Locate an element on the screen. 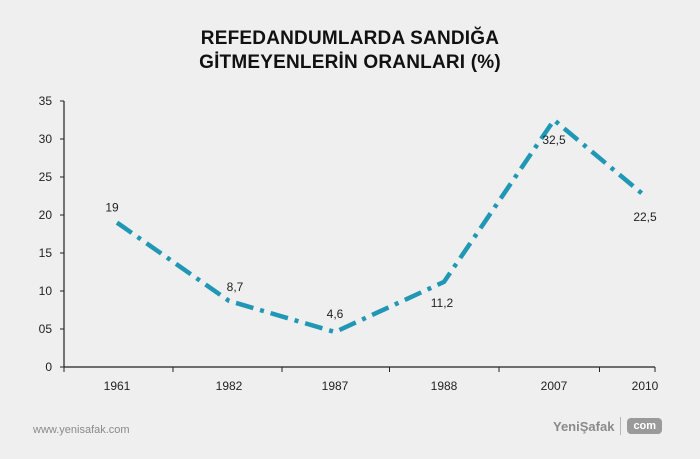  x-tick-label: 1987 is located at coordinates (335, 386).